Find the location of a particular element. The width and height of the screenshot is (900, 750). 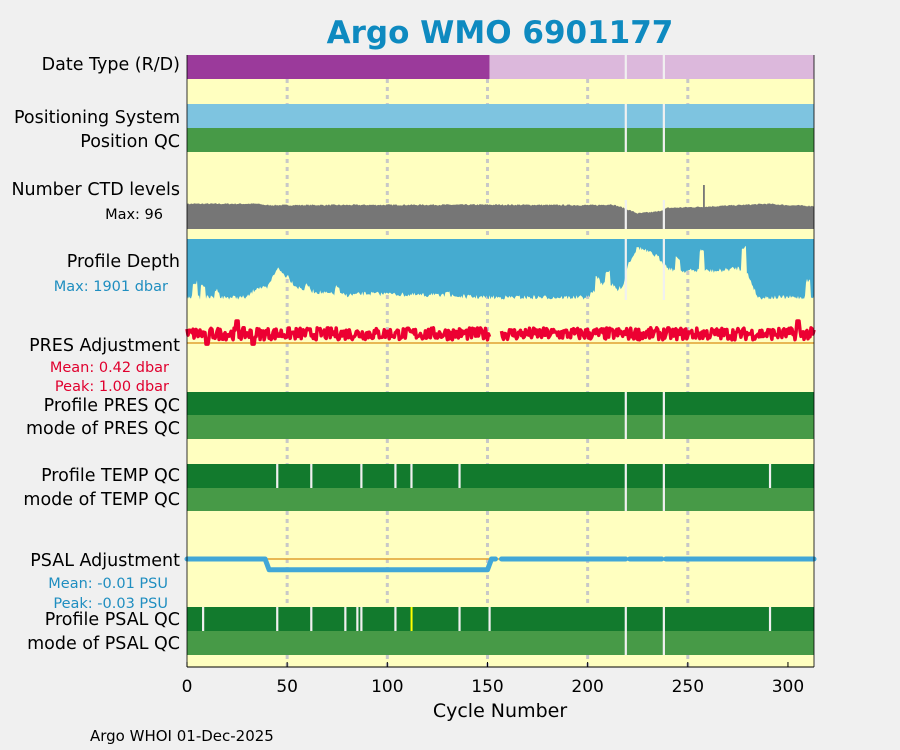

footer-credit: Argo WHOI 01-Dec-2025 is located at coordinates (182, 736).